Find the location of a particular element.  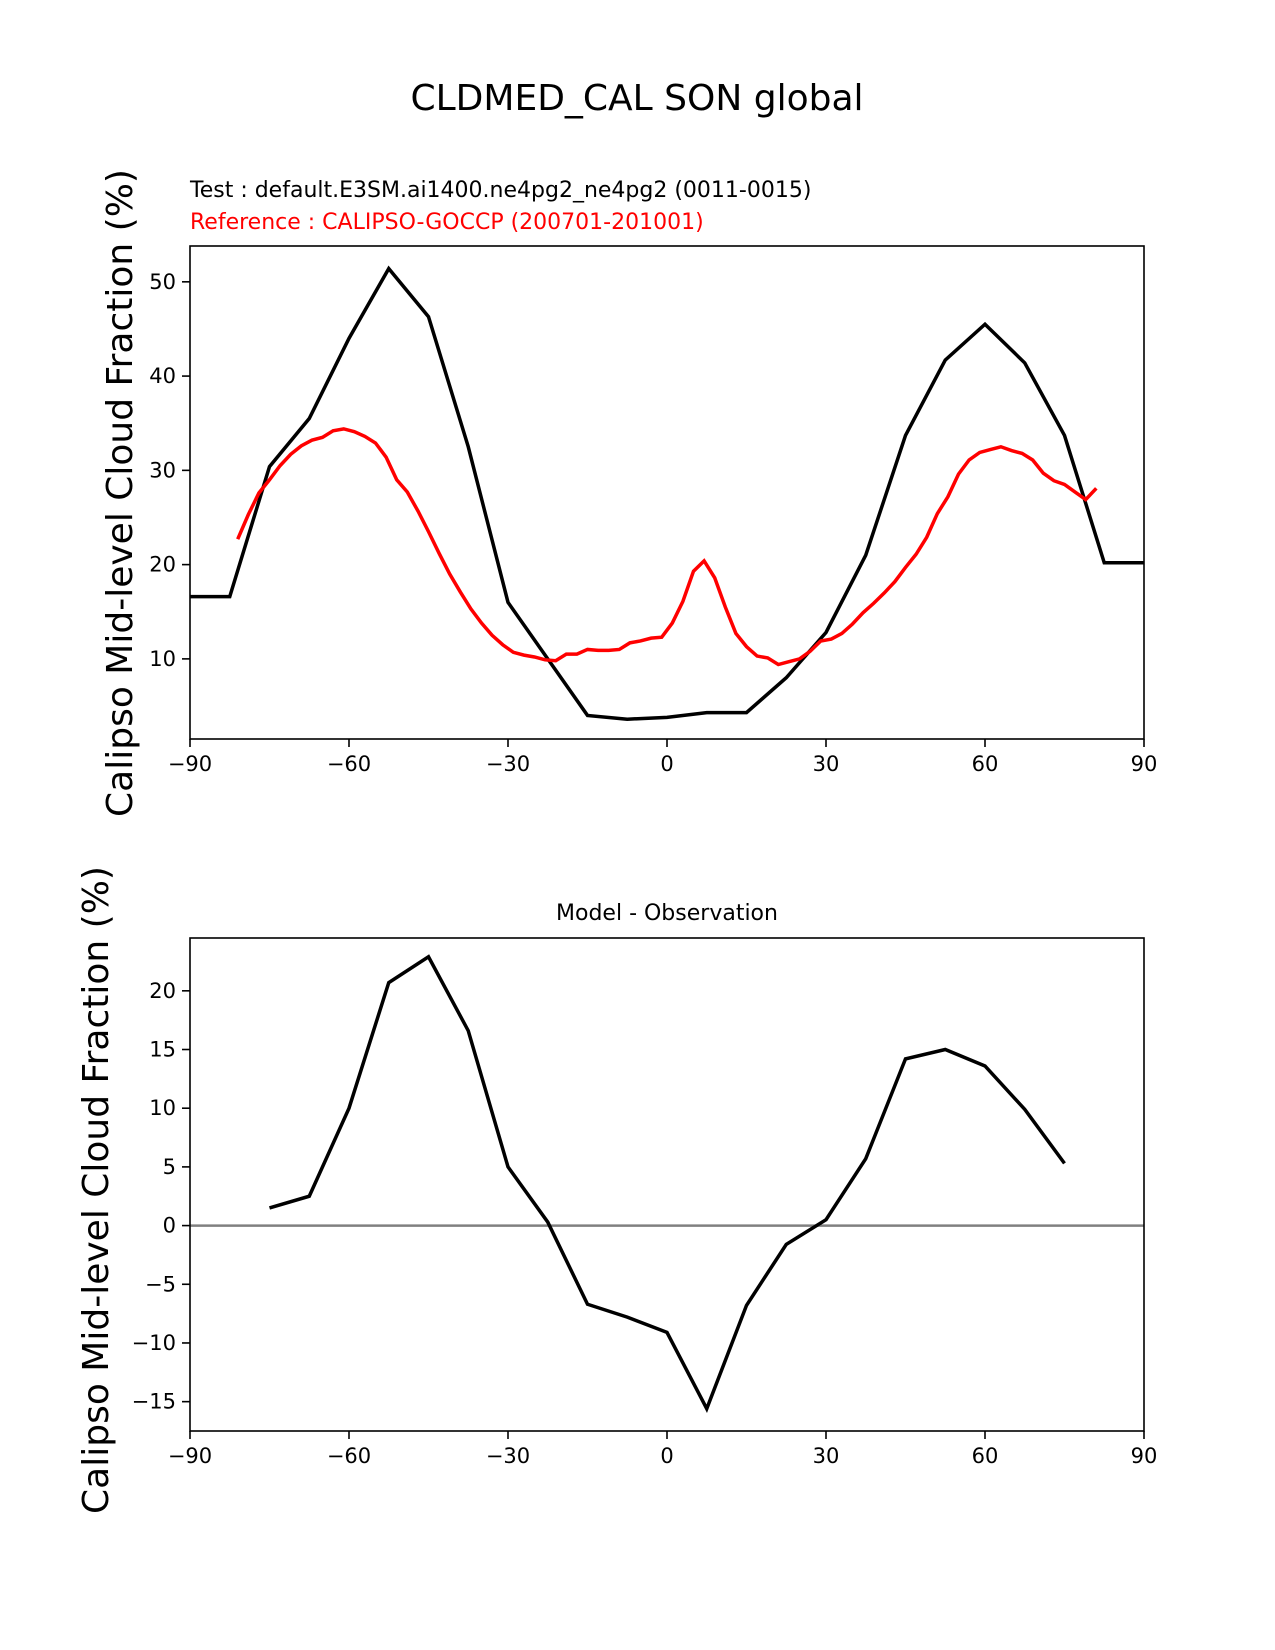

top-ytick-label: 50 is located at coordinates (162, 282).